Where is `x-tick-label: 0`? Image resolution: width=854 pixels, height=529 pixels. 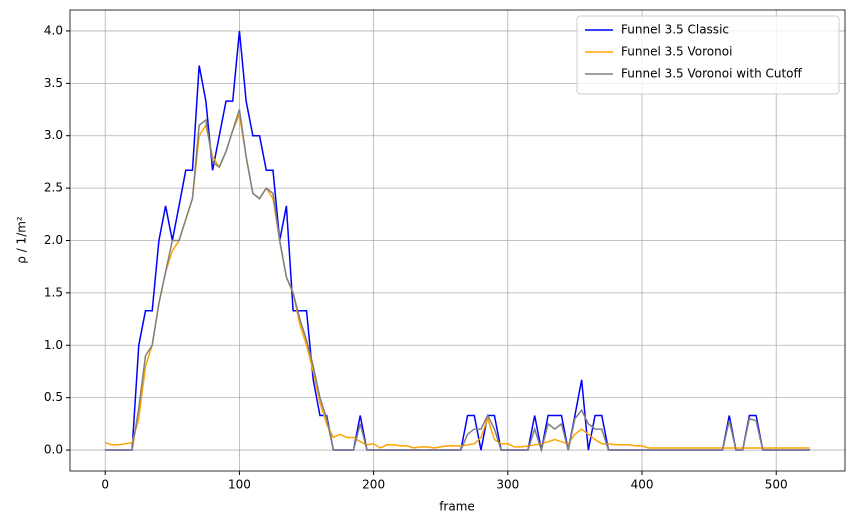 x-tick-label: 0 is located at coordinates (105, 485).